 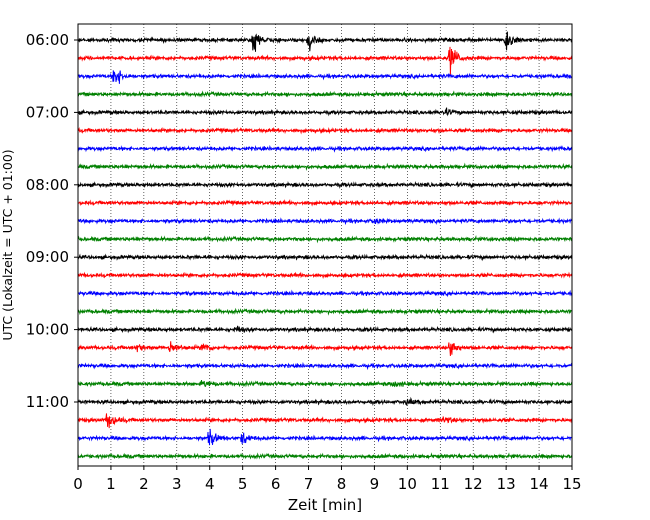 I want to click on x-tick-label: 0, so click(x=78, y=484).